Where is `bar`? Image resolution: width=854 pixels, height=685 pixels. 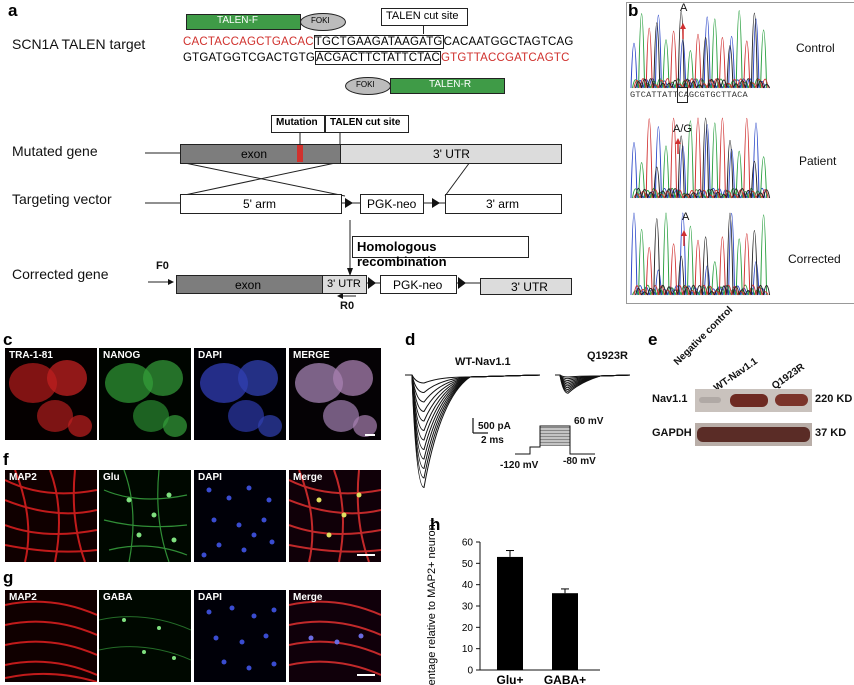 bar is located at coordinates (510, 613).